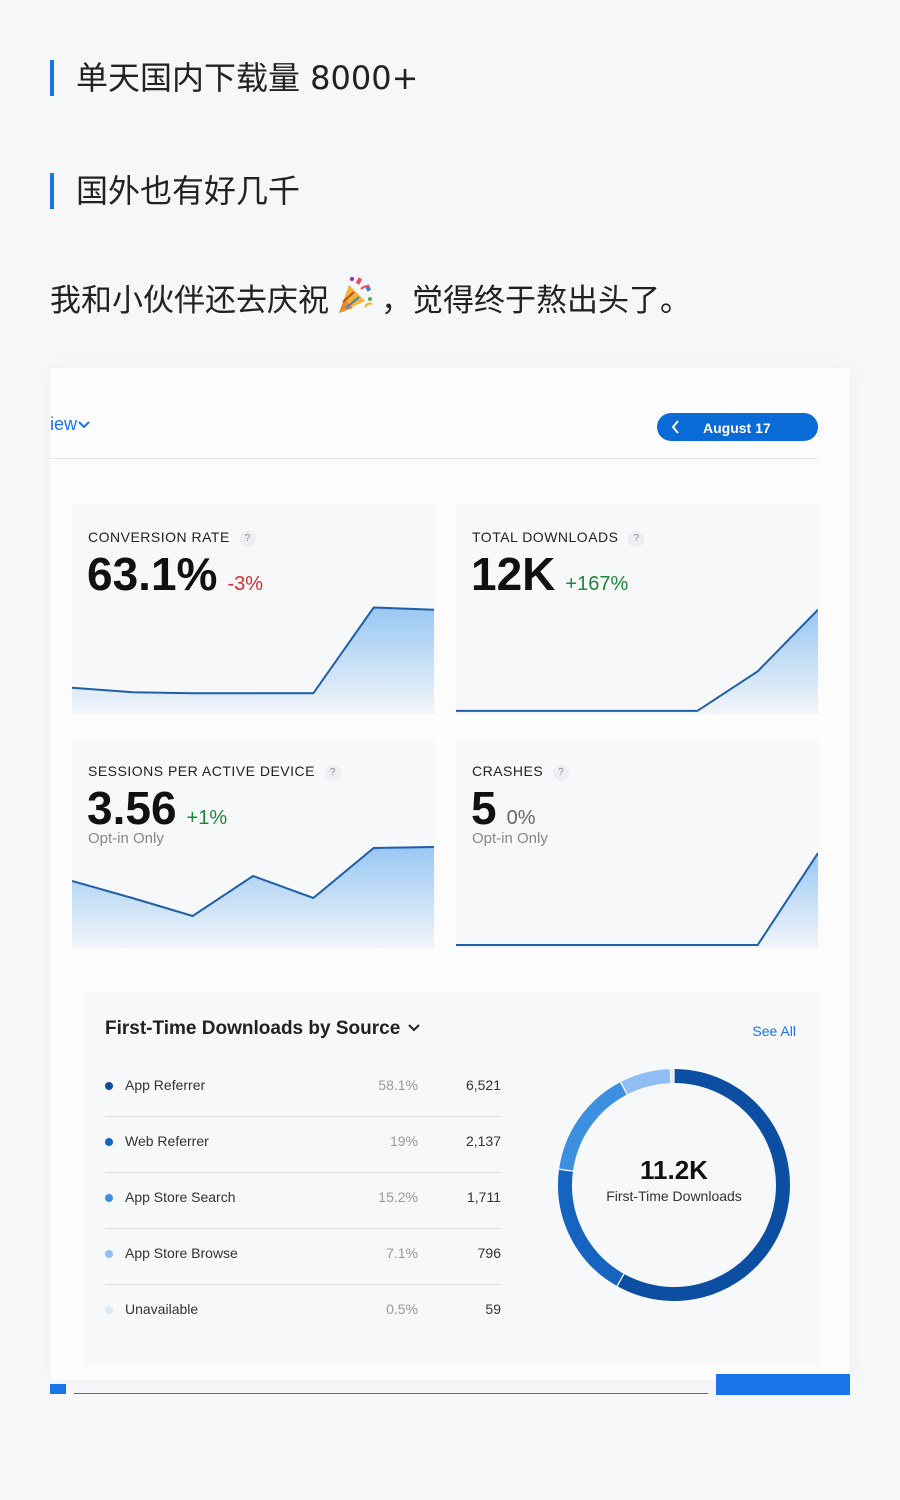  I want to click on source-name: Web Referrer, so click(167, 1141).